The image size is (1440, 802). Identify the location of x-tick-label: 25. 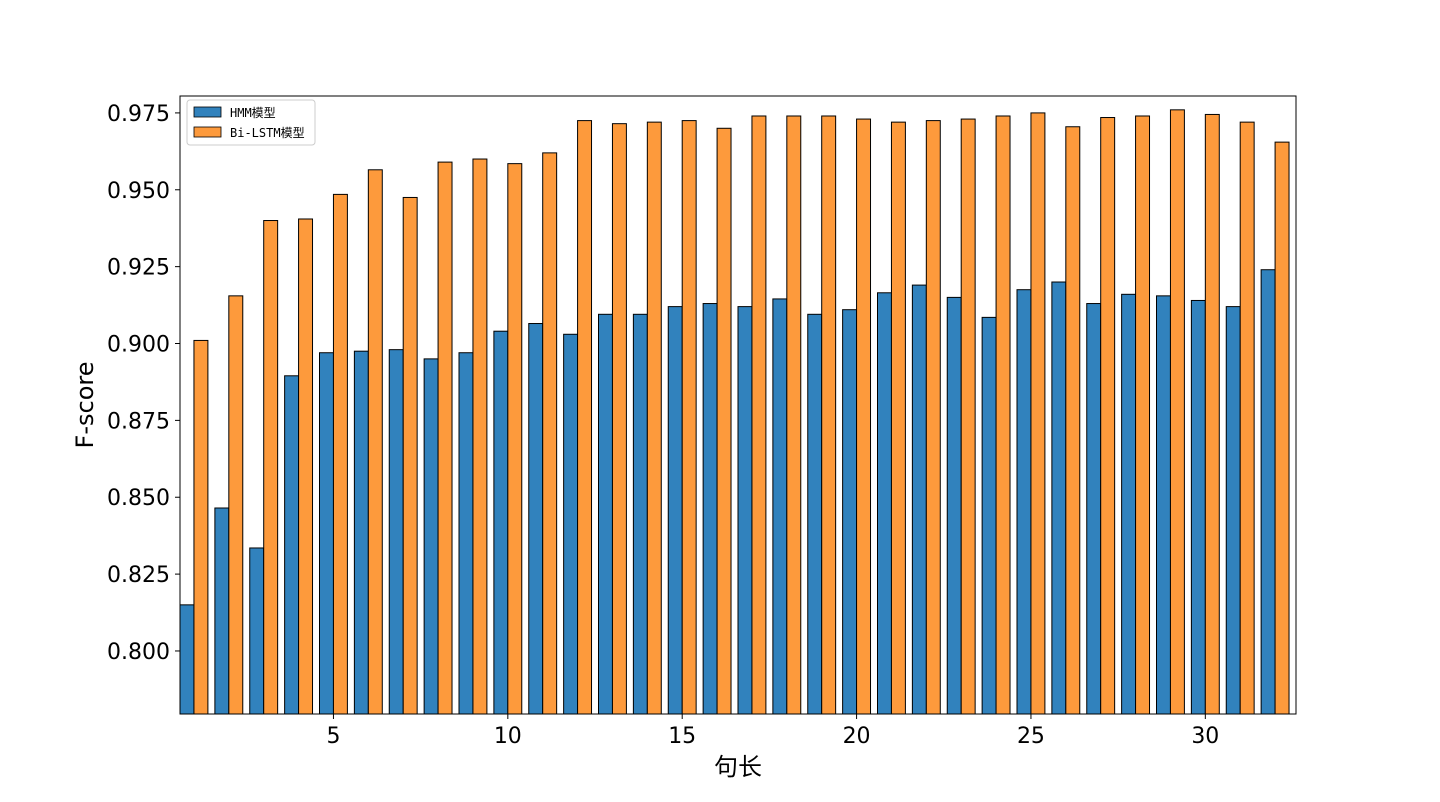
(1031, 736).